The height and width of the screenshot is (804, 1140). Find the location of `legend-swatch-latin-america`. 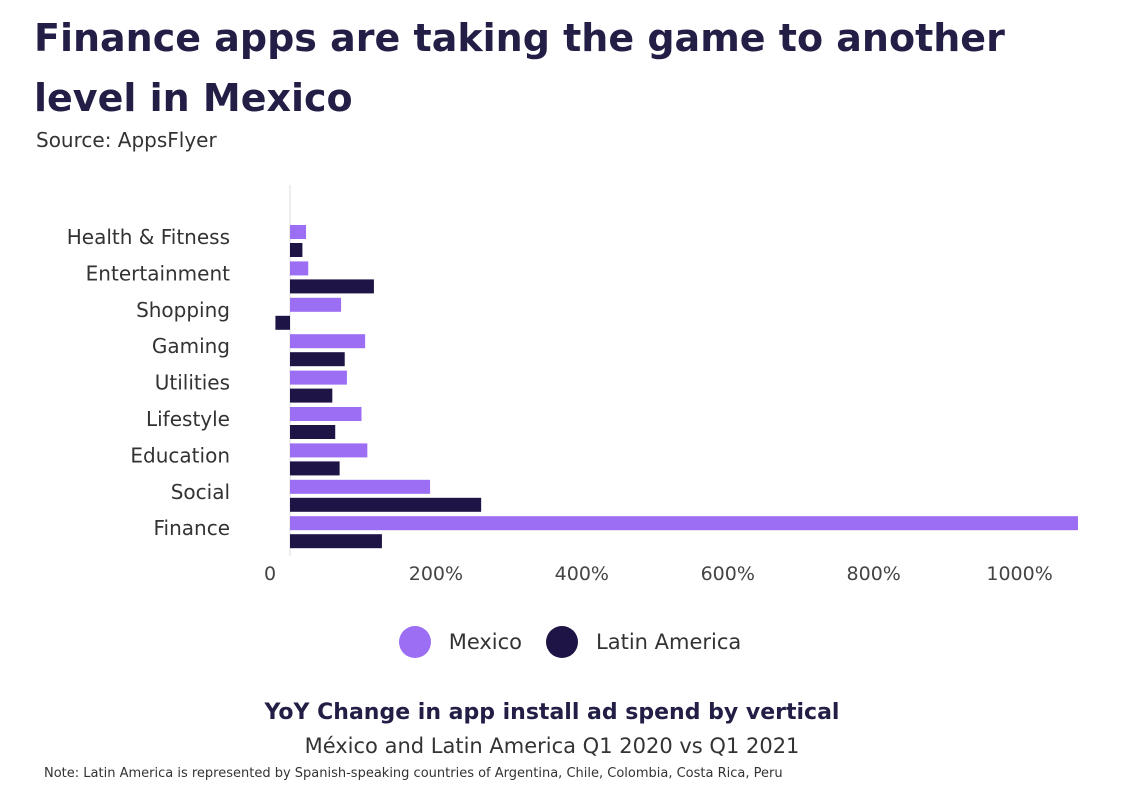

legend-swatch-latin-america is located at coordinates (562, 642).